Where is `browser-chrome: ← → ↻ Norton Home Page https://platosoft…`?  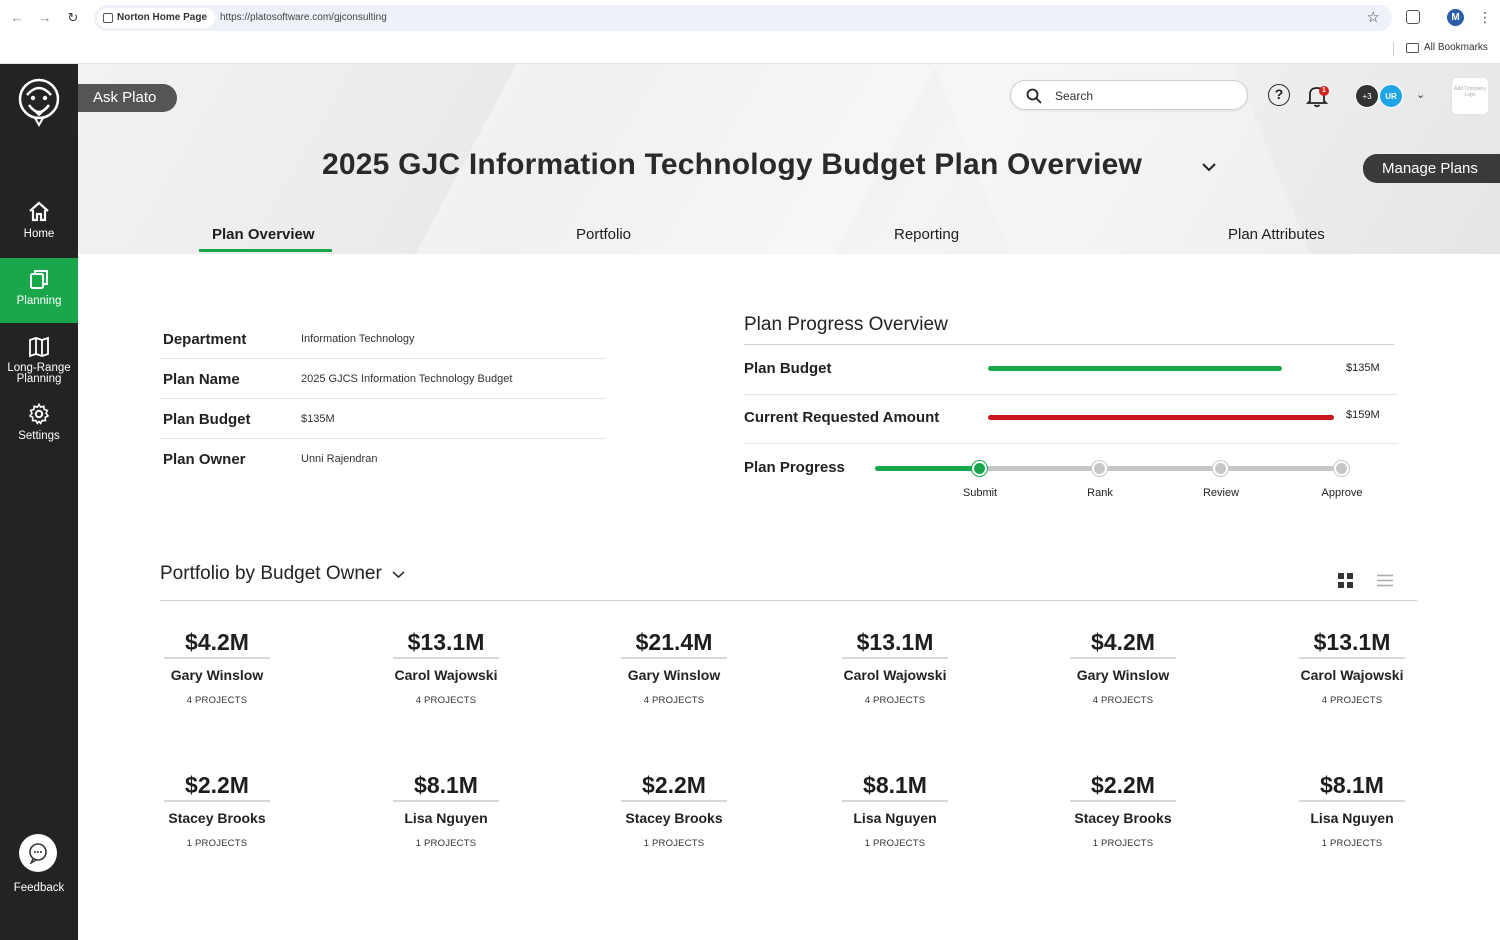
browser-chrome: ← → ↻ Norton Home Page https://platosoft… is located at coordinates (750, 32).